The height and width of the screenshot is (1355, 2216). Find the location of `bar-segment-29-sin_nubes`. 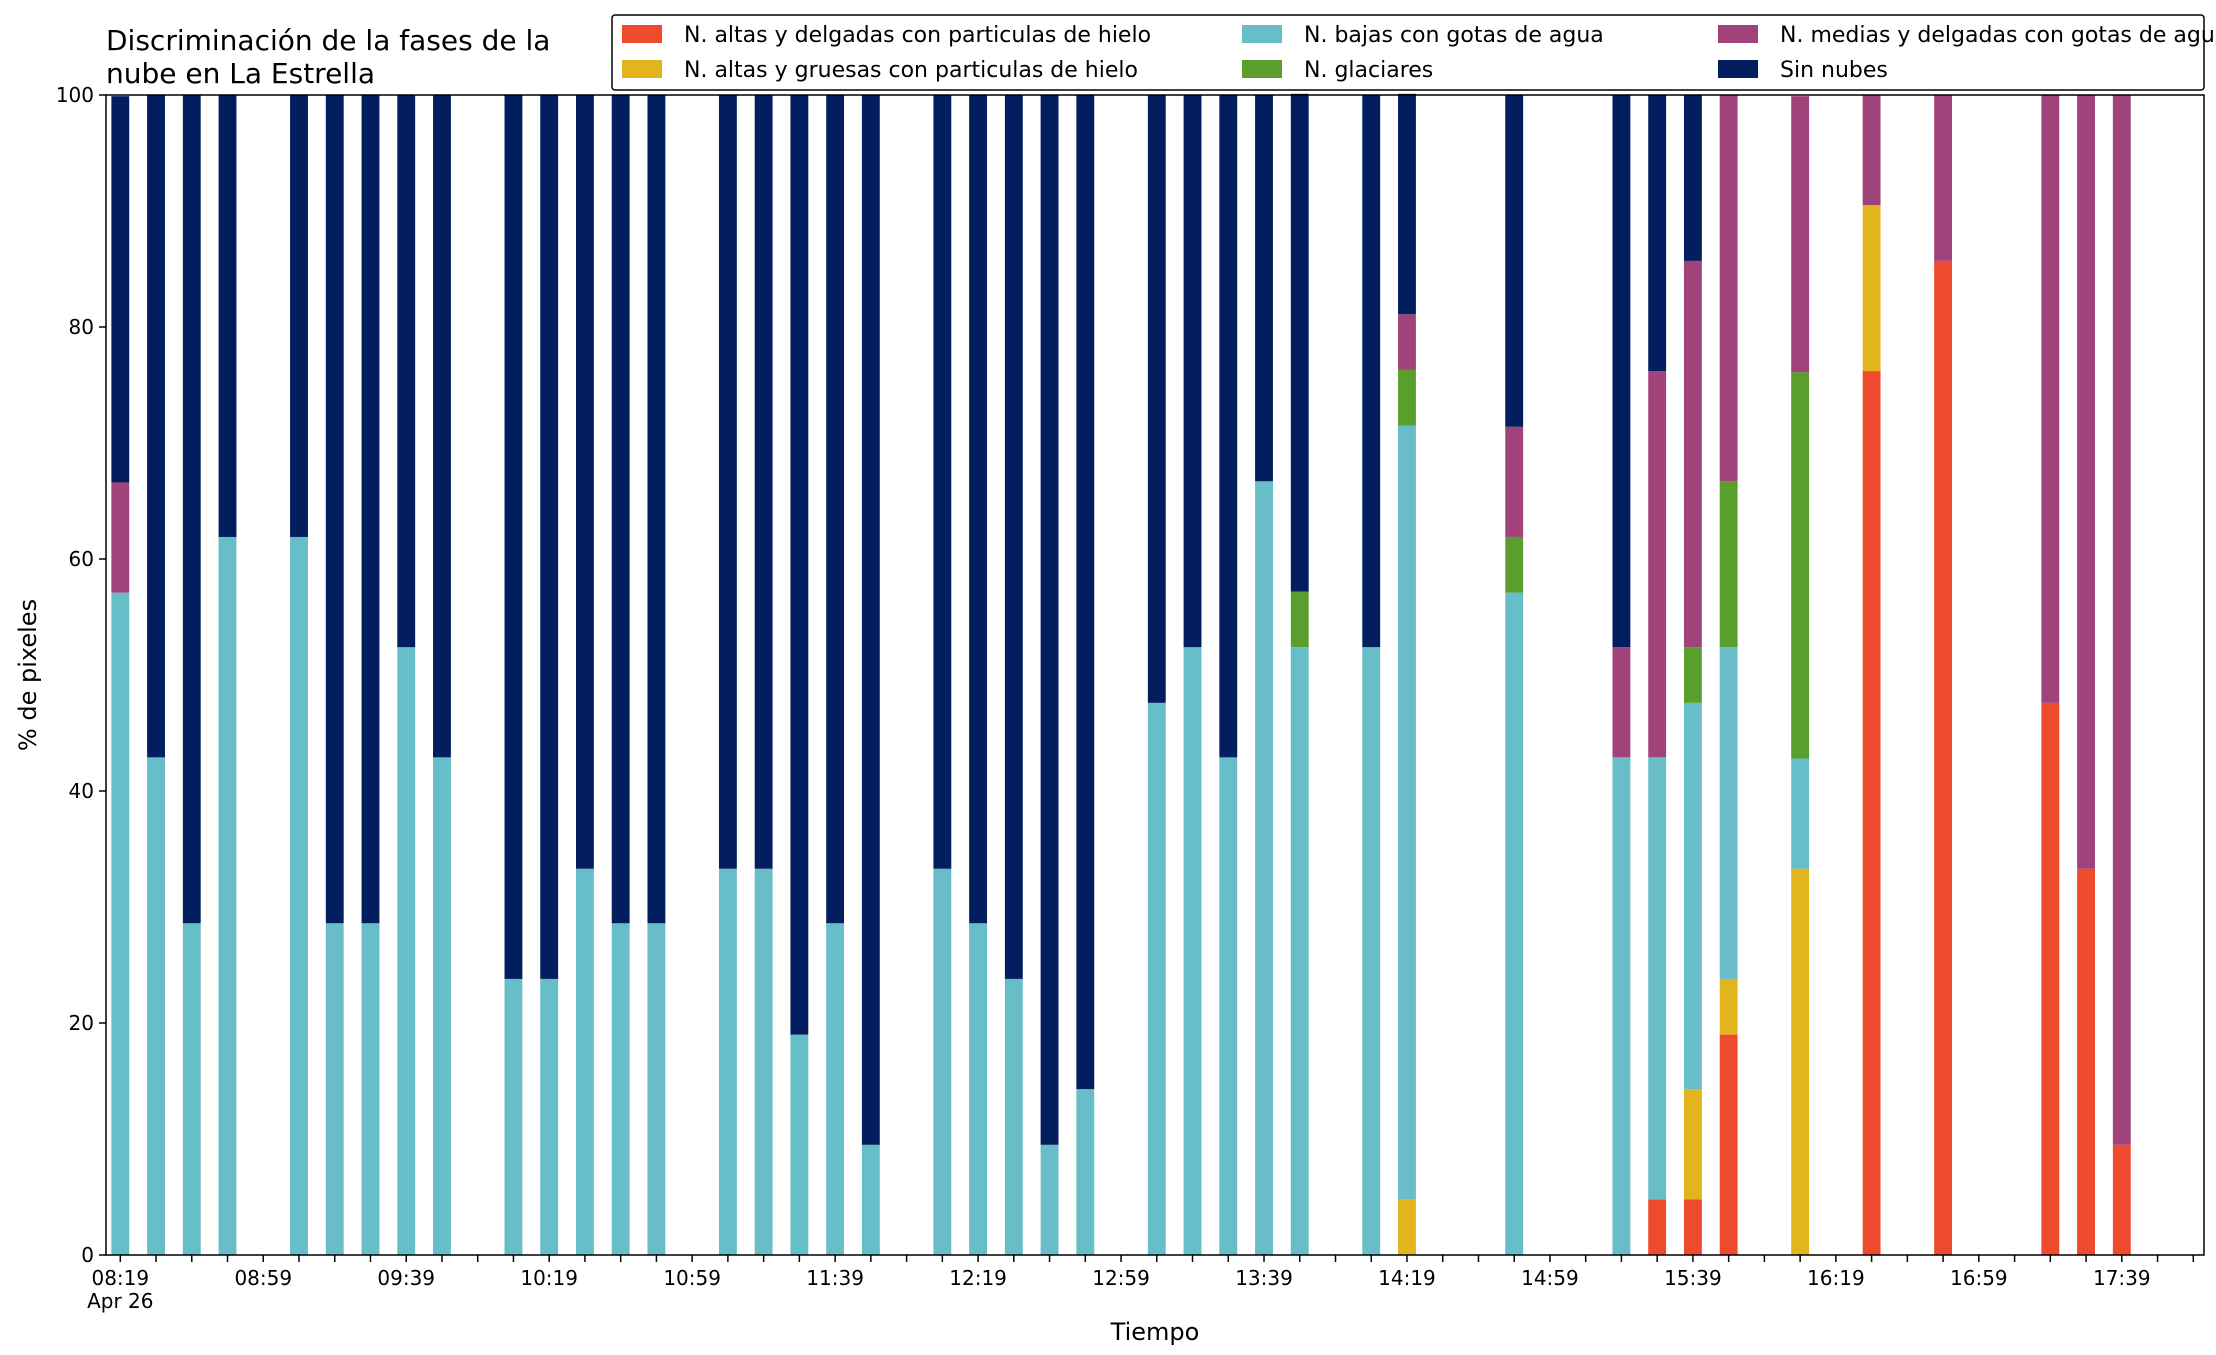

bar-segment-29-sin_nubes is located at coordinates (1371, 371).